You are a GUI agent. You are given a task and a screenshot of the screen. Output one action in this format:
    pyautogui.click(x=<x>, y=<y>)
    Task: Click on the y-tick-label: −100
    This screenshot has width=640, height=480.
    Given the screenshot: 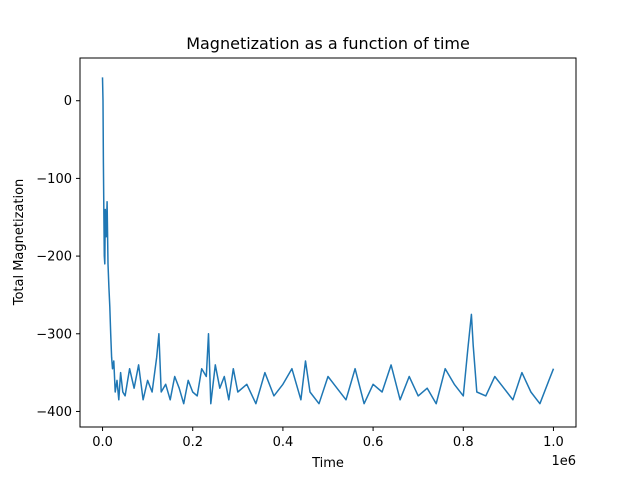 What is the action you would take?
    pyautogui.click(x=54, y=179)
    